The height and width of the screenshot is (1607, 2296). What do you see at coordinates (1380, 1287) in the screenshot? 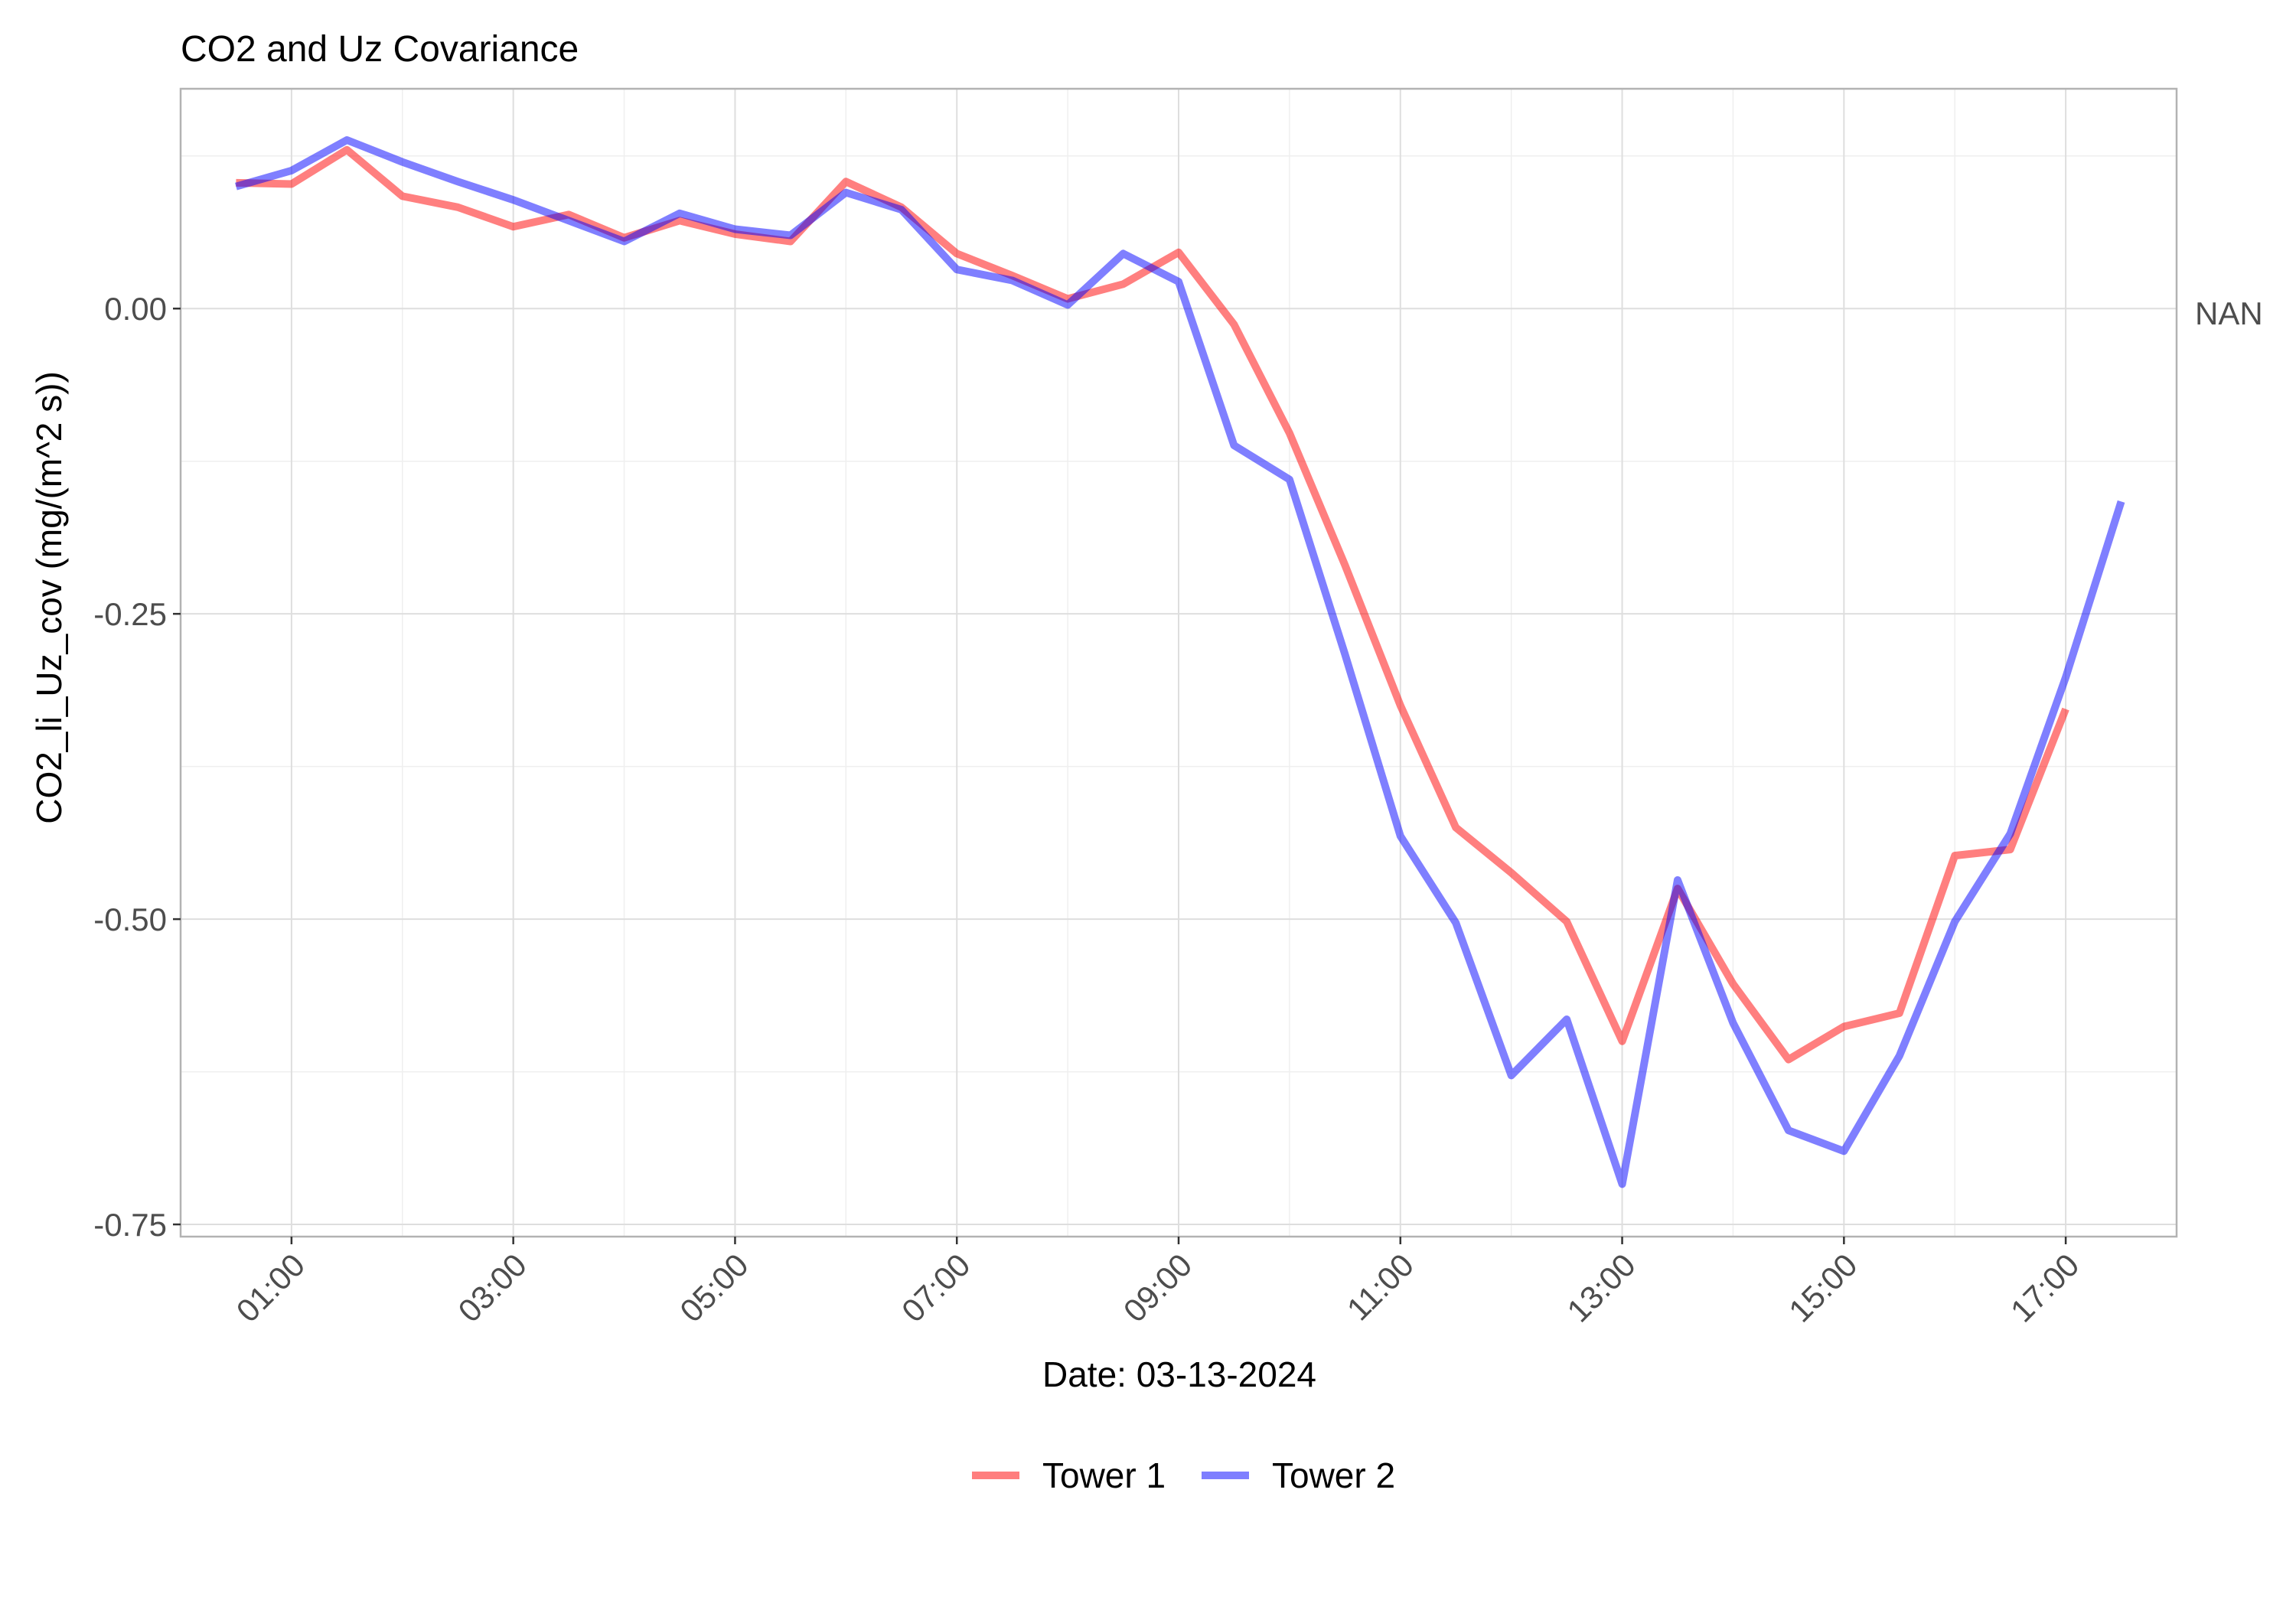
I see `x-tick-label: 11:00` at bounding box center [1380, 1287].